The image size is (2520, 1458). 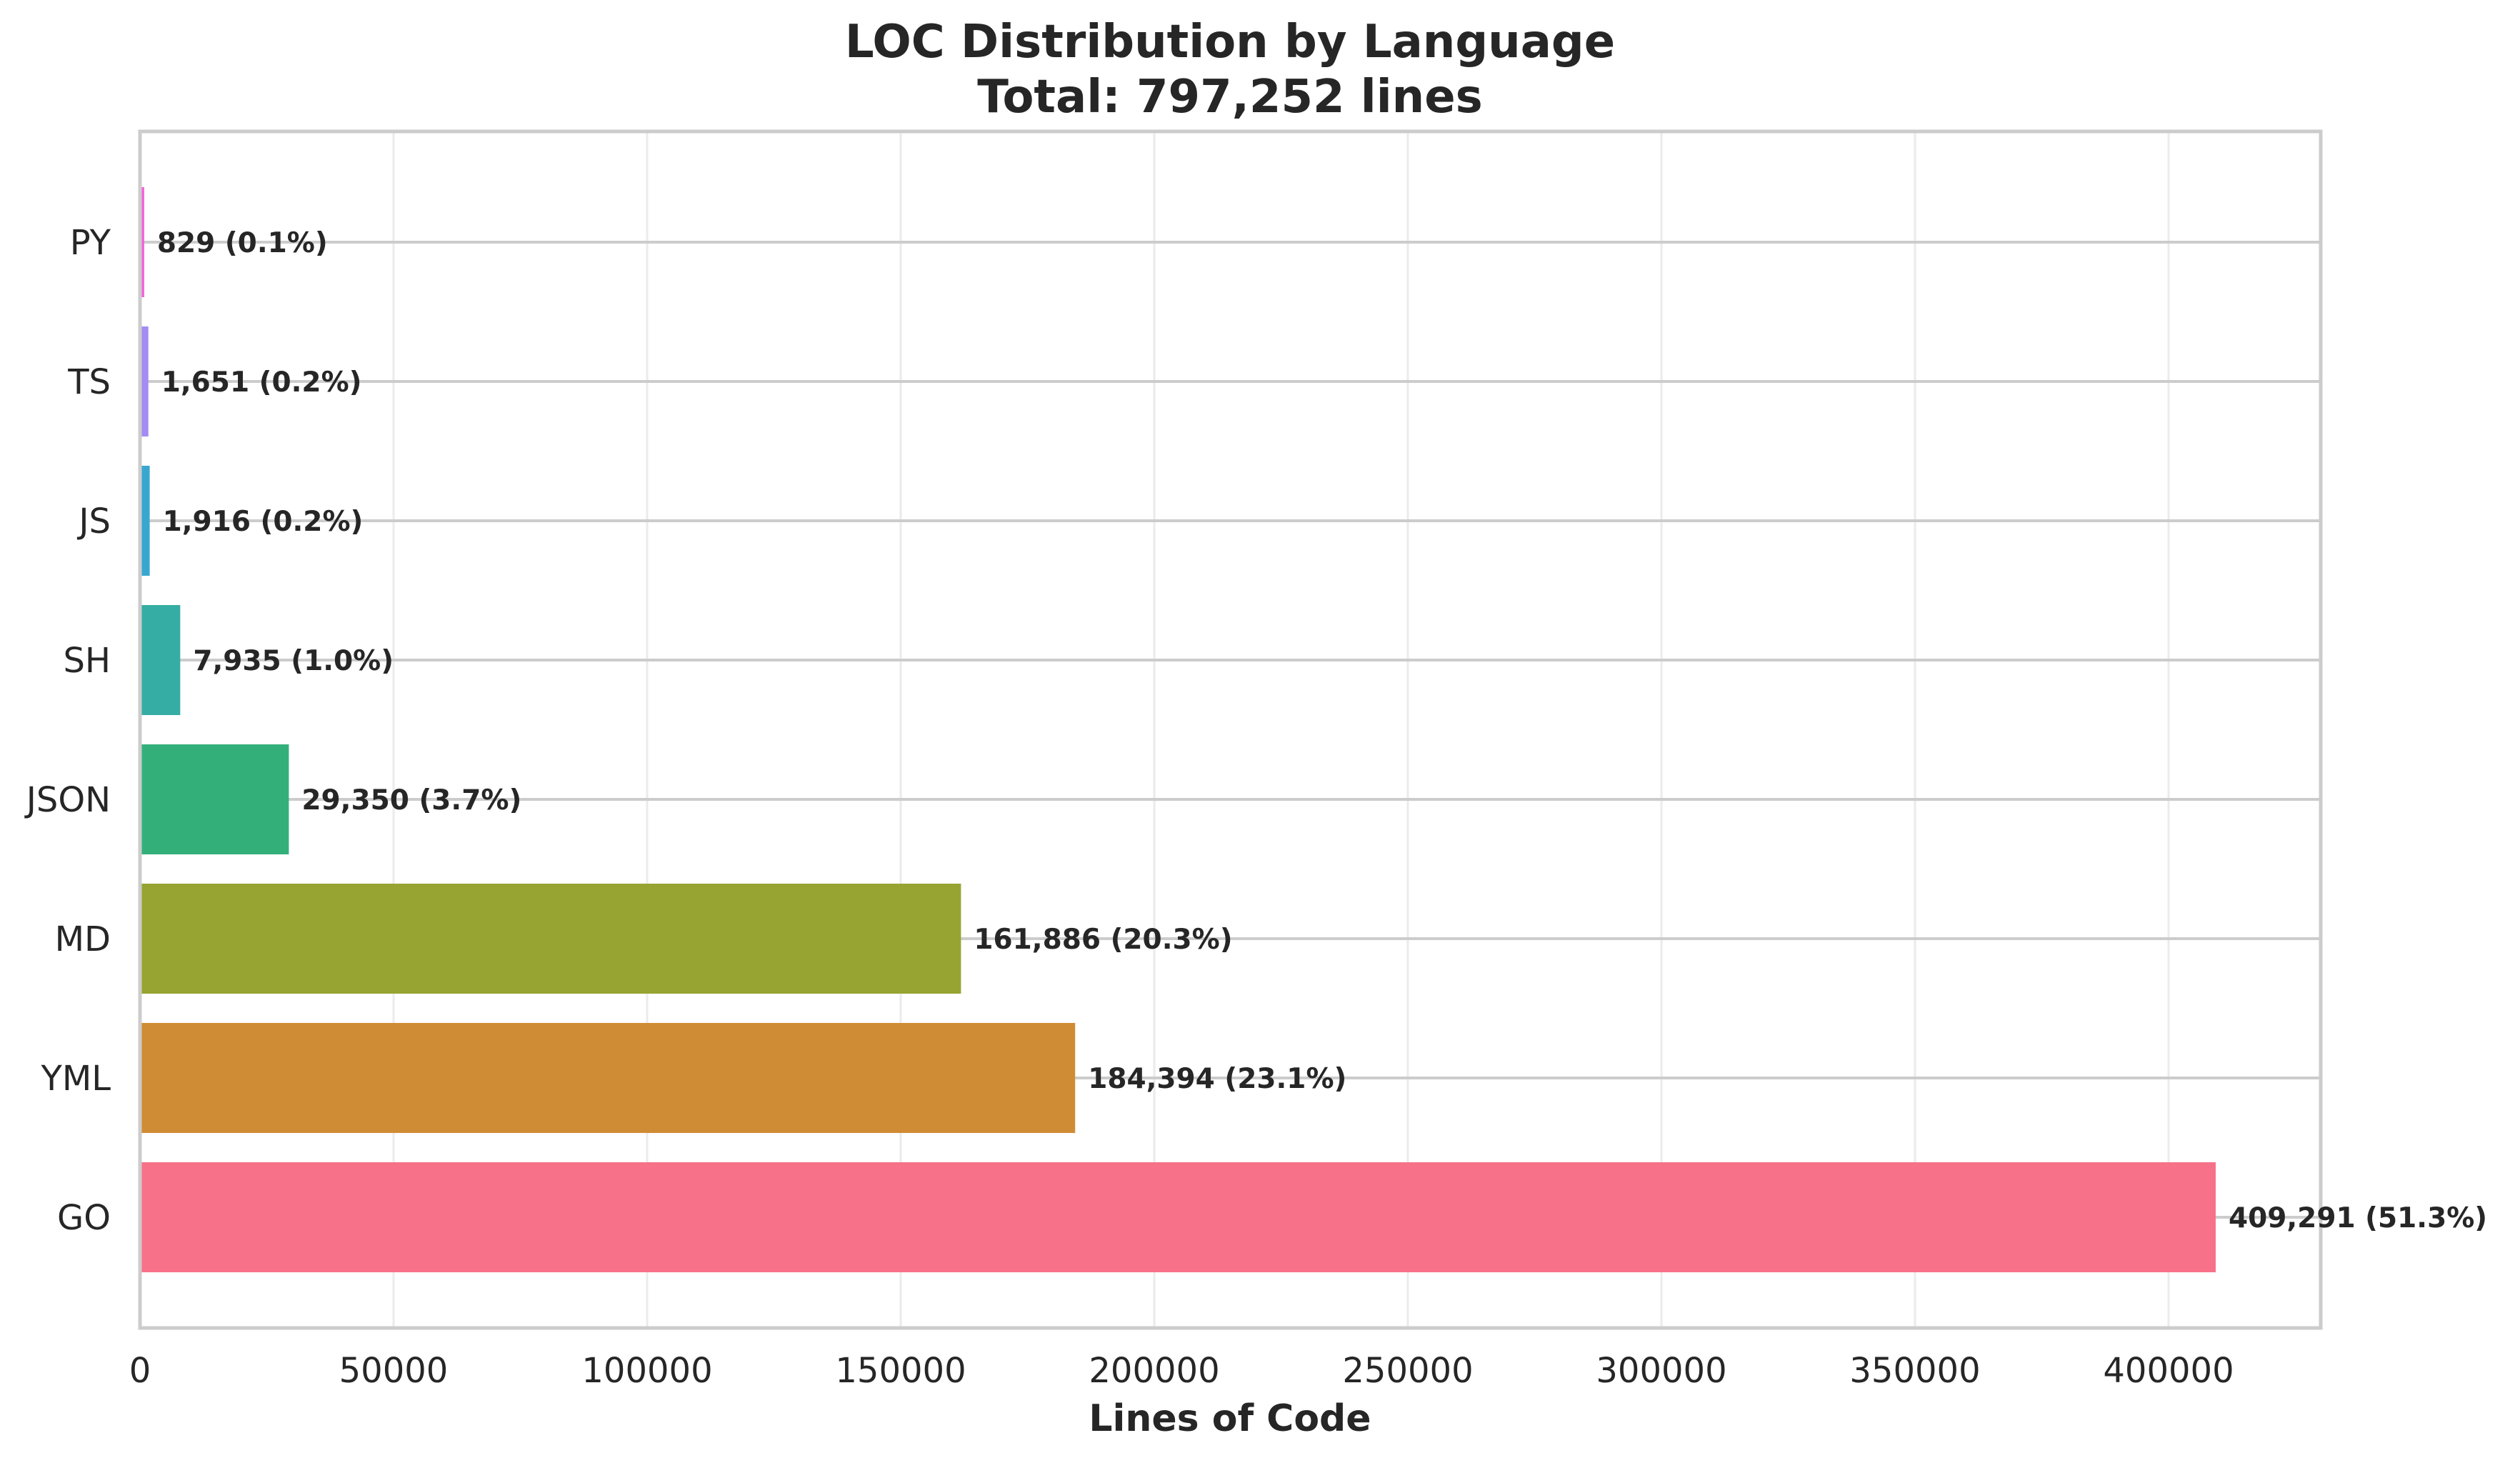 What do you see at coordinates (142, 242) in the screenshot?
I see `bar-py` at bounding box center [142, 242].